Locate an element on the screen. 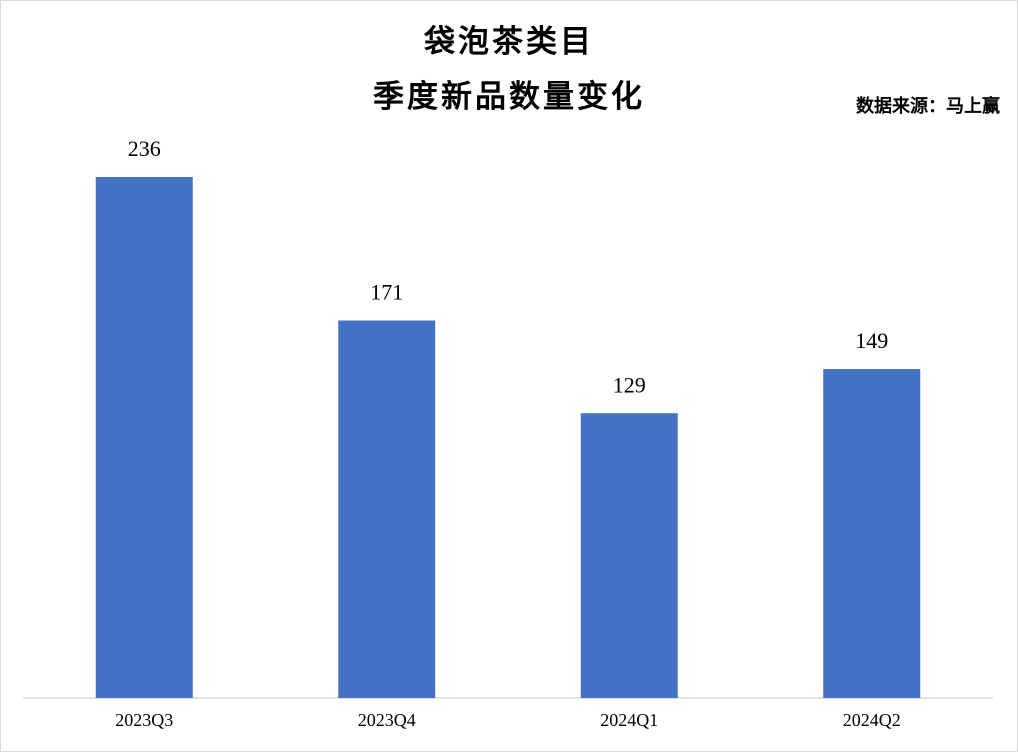  value-label: 129 is located at coordinates (629, 384).